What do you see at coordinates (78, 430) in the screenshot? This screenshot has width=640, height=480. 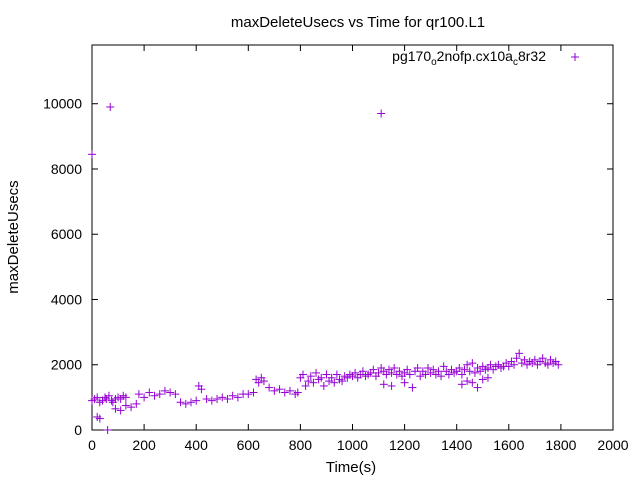 I see `y-tick-label: 0` at bounding box center [78, 430].